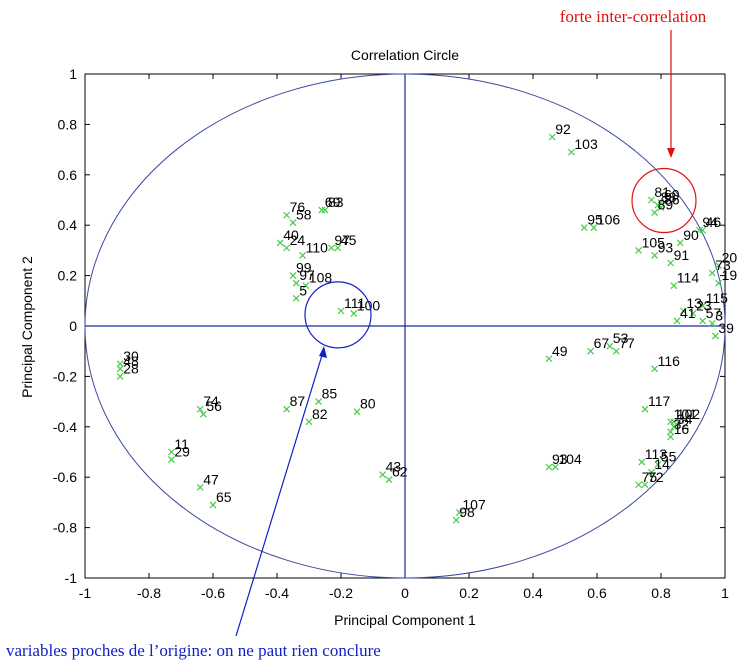 The width and height of the screenshot is (747, 666). What do you see at coordinates (659, 401) in the screenshot?
I see `point-label: 117` at bounding box center [659, 401].